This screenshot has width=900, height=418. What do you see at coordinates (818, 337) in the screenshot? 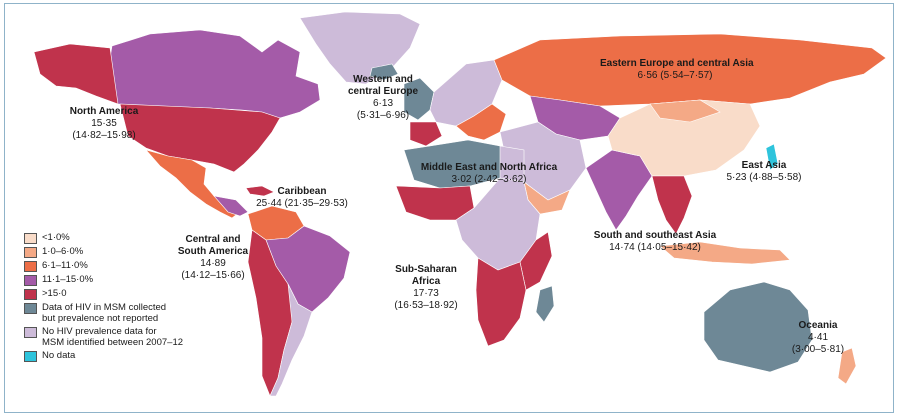
I see `label-oceania: Oceania 4·41 (3·00–5·81)` at bounding box center [818, 337].